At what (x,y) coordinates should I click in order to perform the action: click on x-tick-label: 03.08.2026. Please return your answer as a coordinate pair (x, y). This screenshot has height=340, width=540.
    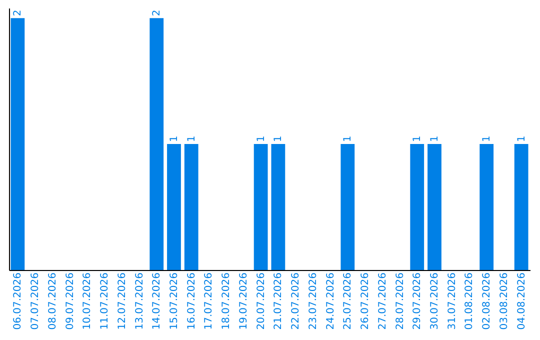
    Looking at the image, I should click on (504, 301).